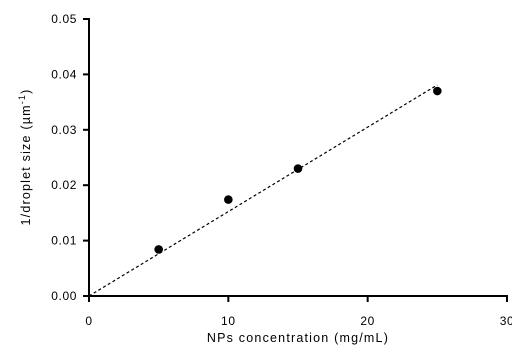  Describe the element at coordinates (70, 157) in the screenshot. I see `y-ticks: 0.00 0.01 0.02 0.03 0.04 0.05` at that location.